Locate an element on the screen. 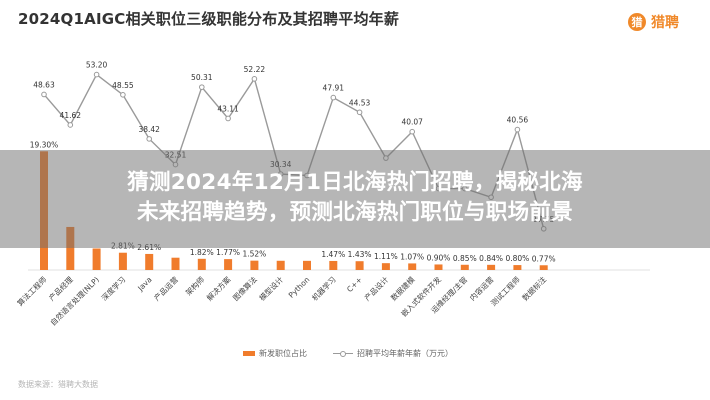 This screenshot has height=400, width=710. category-label-8: 图像算法 is located at coordinates (245, 288).